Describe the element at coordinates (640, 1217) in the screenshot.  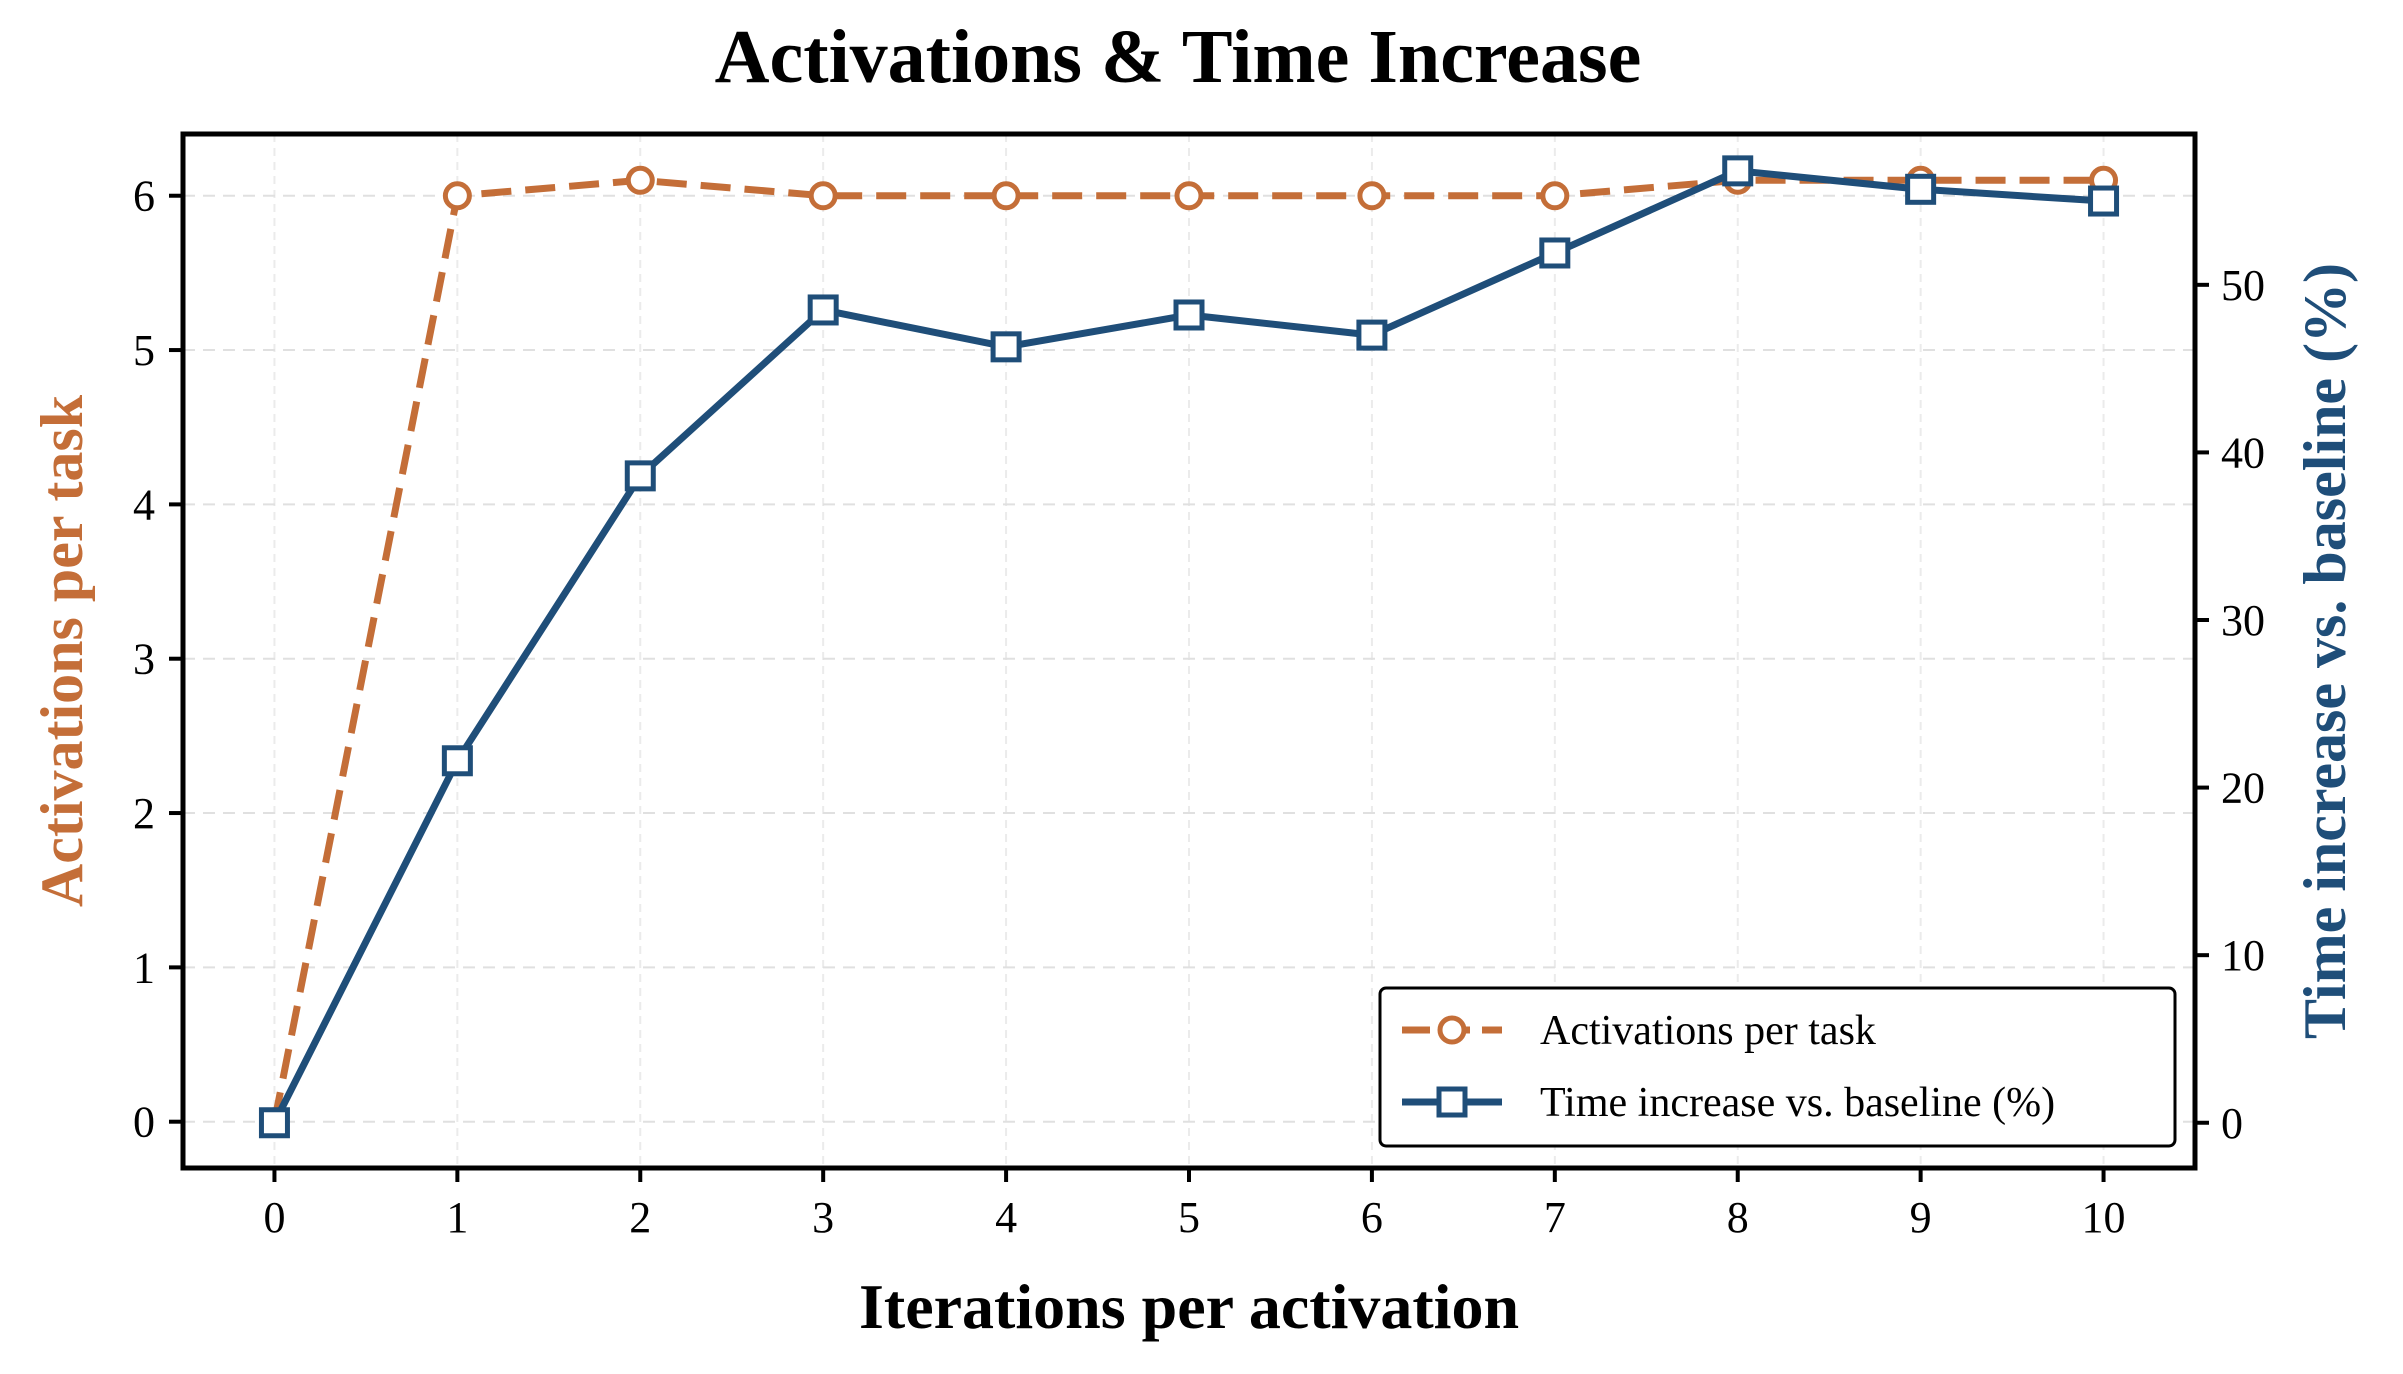
I see `x-tick-label: 2` at that location.